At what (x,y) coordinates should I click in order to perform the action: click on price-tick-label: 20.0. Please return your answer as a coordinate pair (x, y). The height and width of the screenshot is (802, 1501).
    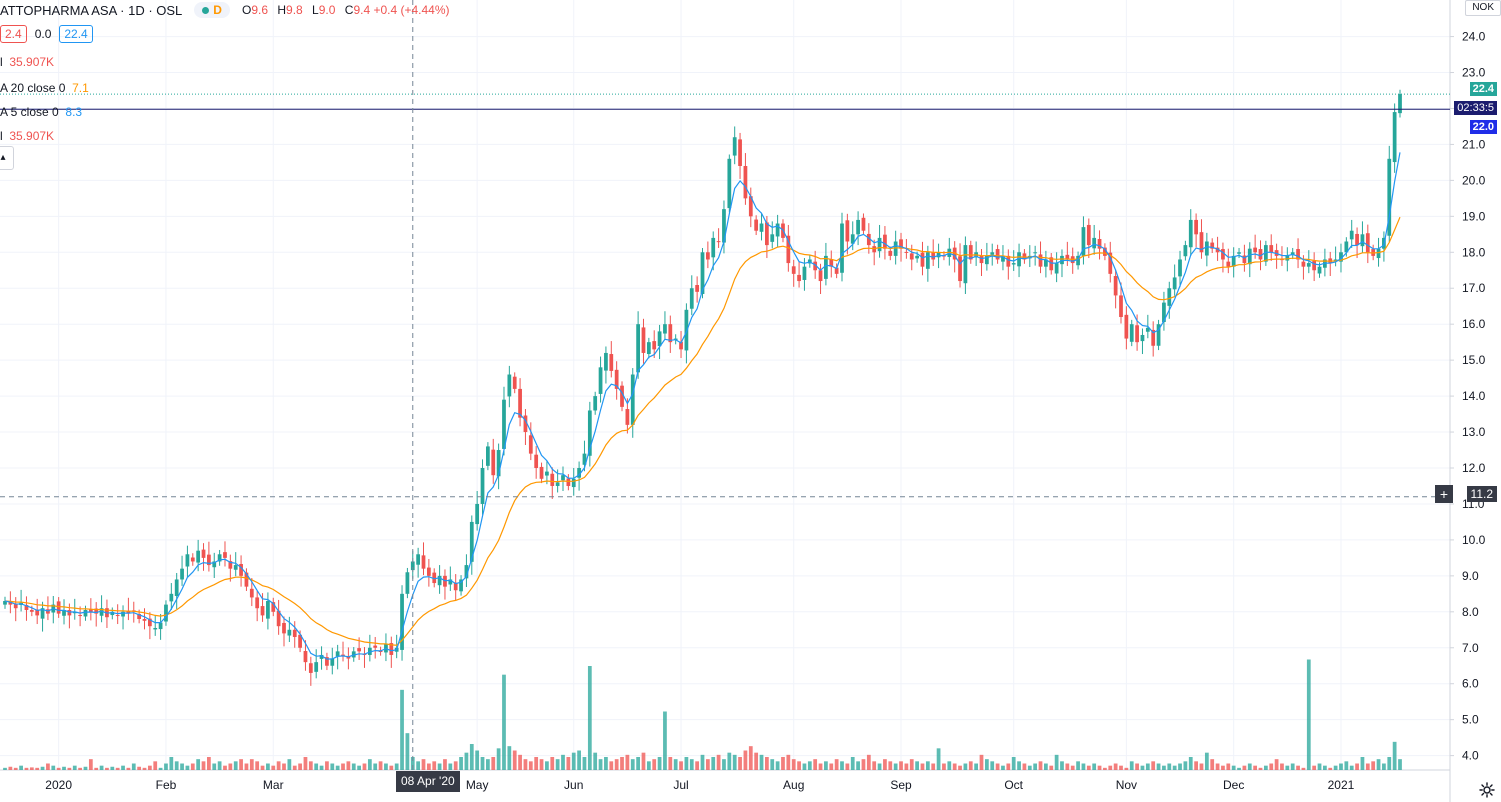
    Looking at the image, I should click on (1474, 180).